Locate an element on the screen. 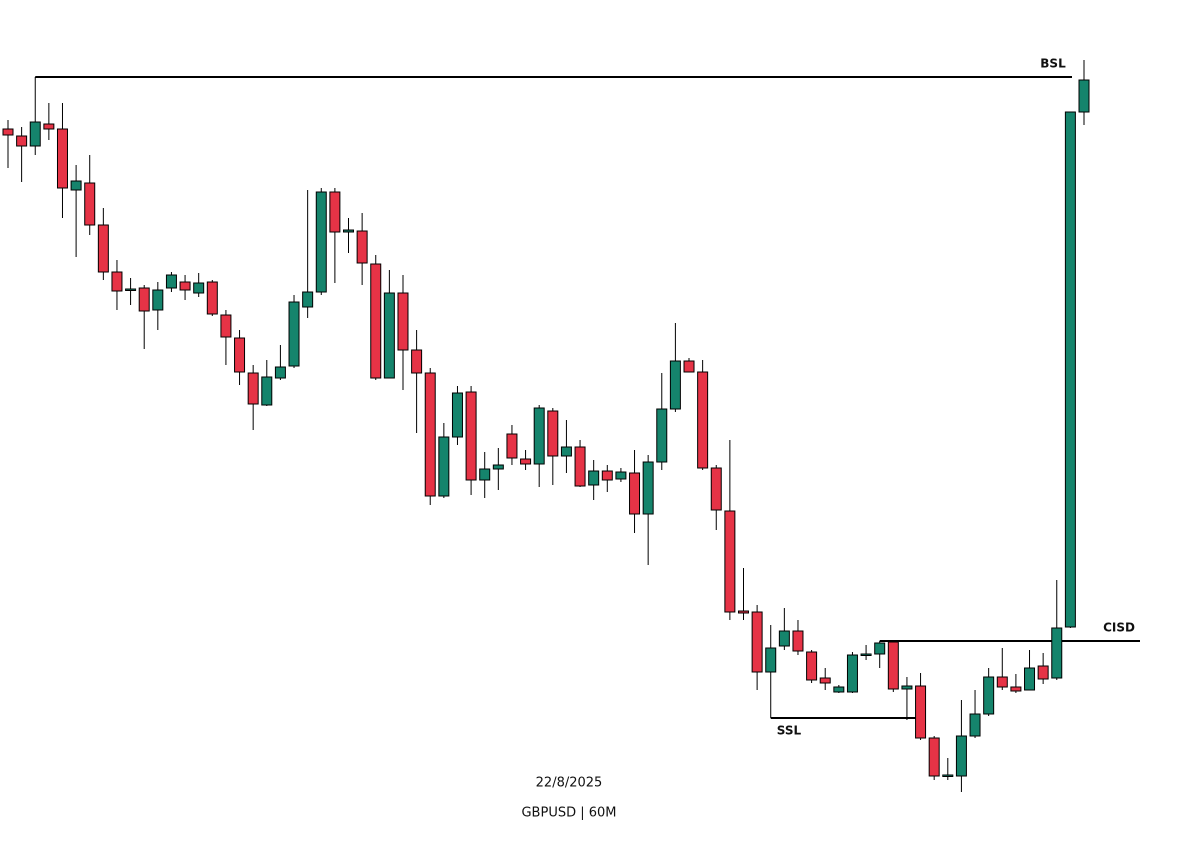 This screenshot has height=856, width=1200. chart-date: 22/8/2025 is located at coordinates (569, 783).